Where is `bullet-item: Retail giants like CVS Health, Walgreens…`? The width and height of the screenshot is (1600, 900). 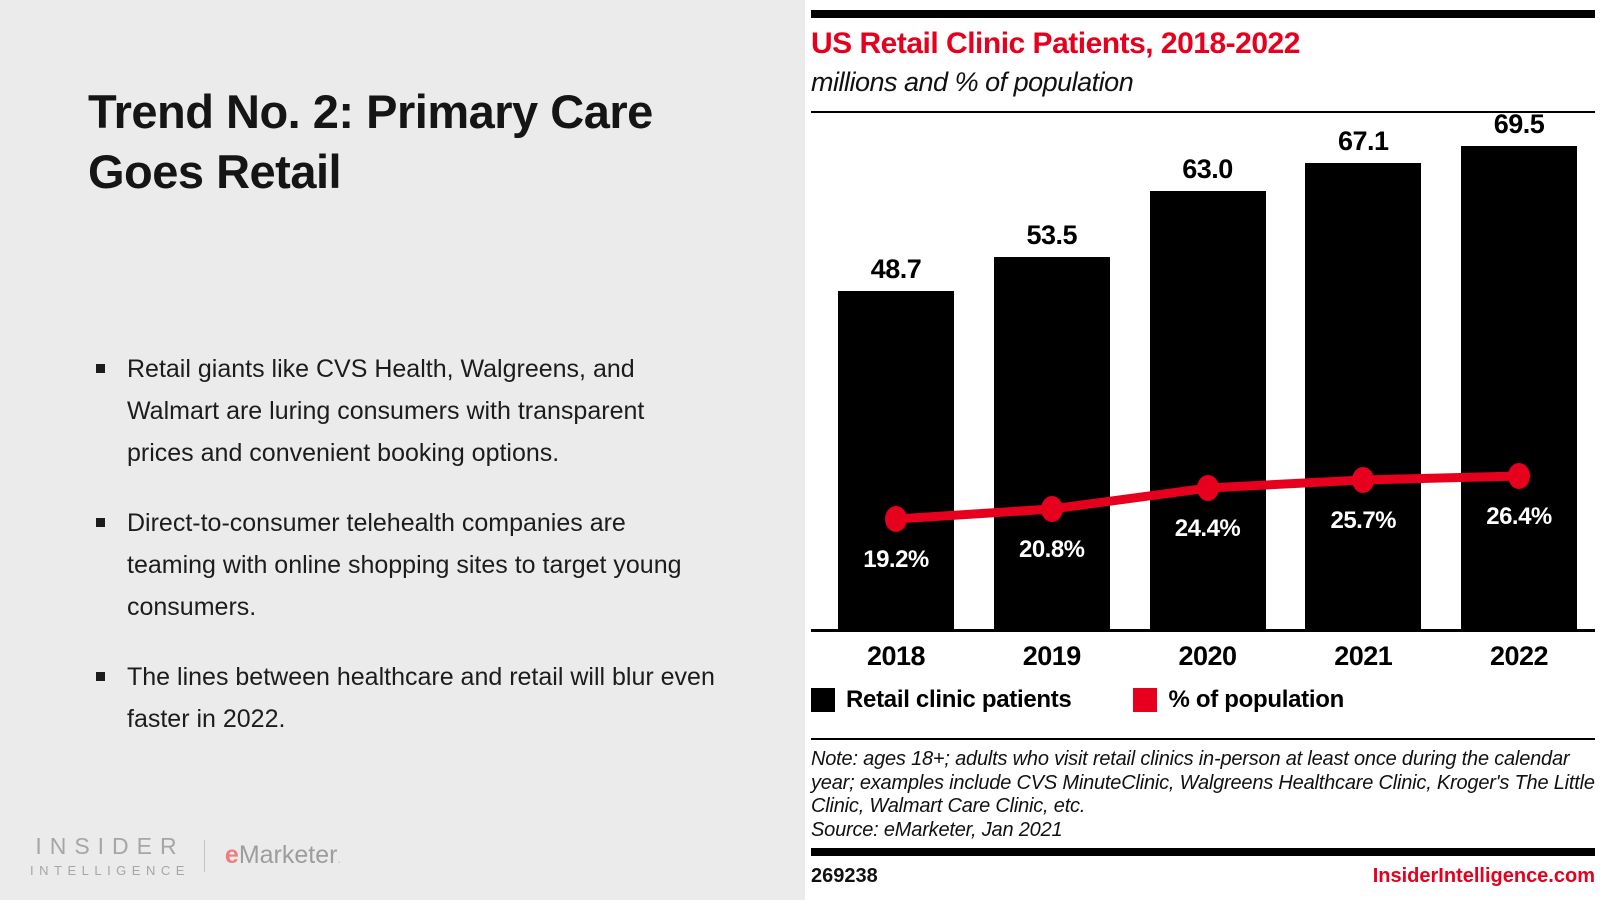
bullet-item: Retail giants like CVS Health, Walgreens… is located at coordinates (406, 411).